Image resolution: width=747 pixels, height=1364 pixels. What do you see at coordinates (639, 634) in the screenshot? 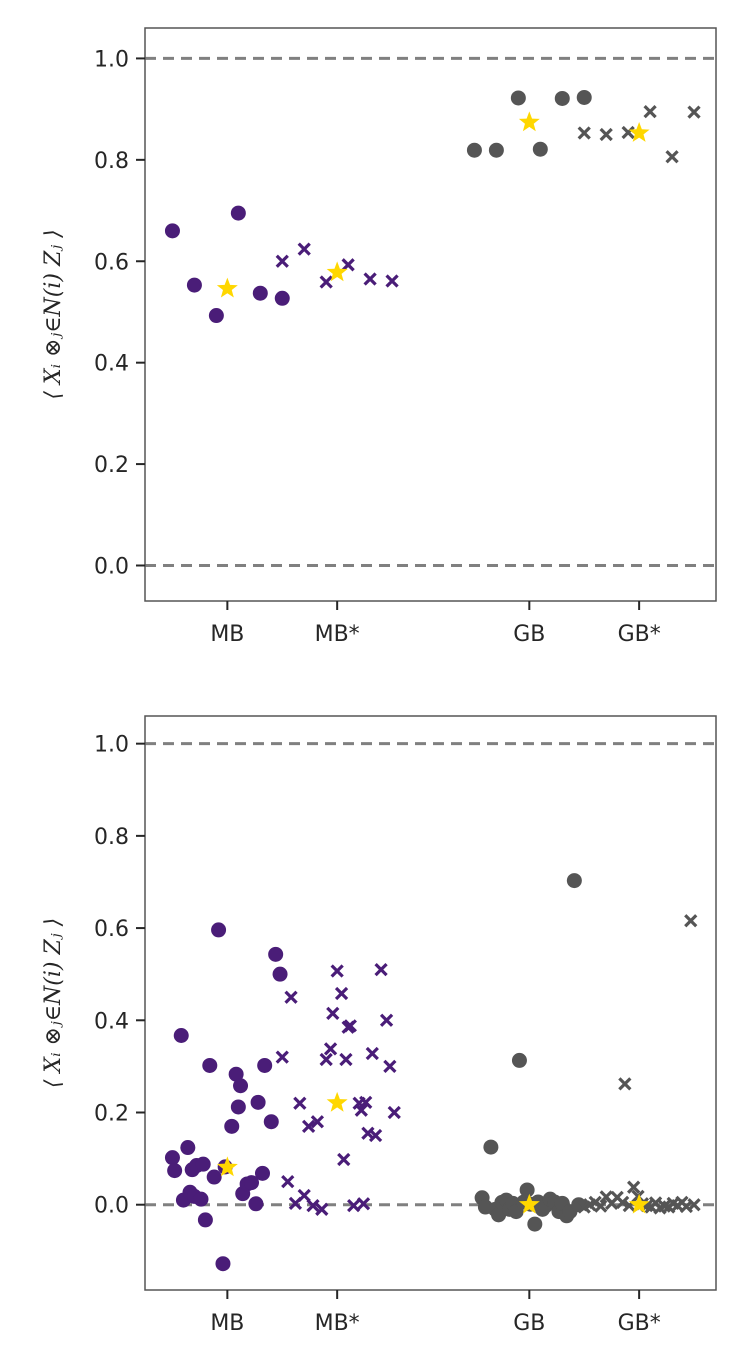
I see `x-tick-label: GB*` at bounding box center [639, 634].